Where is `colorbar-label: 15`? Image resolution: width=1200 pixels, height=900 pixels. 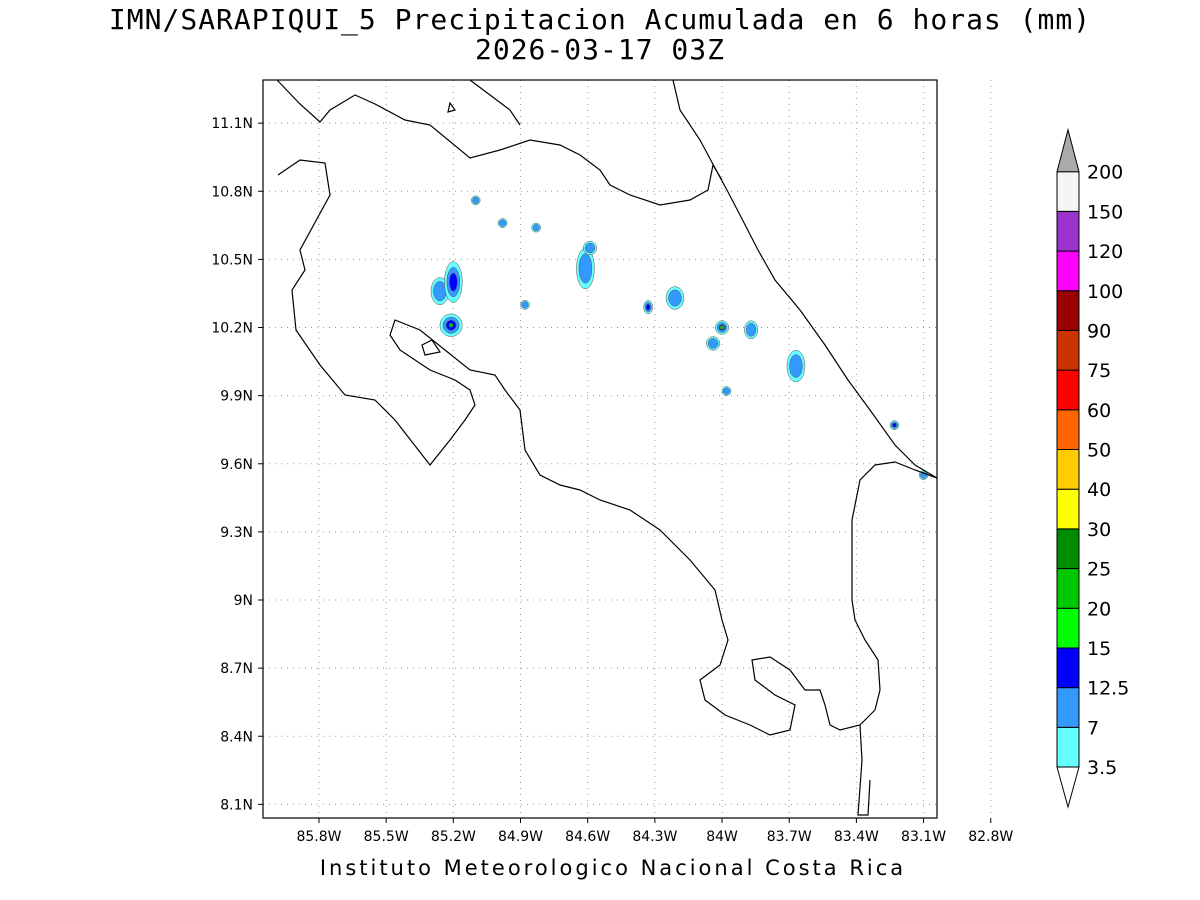 colorbar-label: 15 is located at coordinates (1099, 649).